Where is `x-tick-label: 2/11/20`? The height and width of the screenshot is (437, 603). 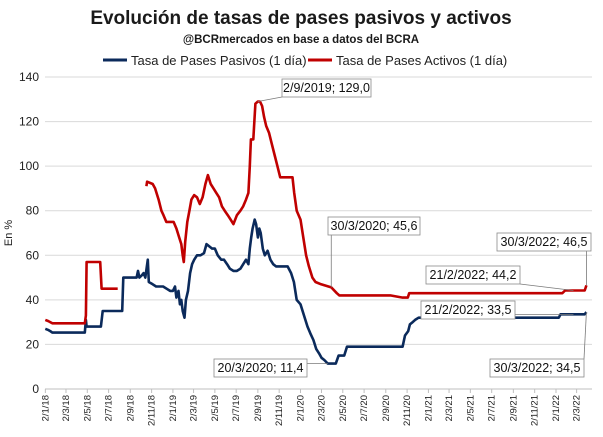
x-tick-label: 2/11/20 is located at coordinates (407, 410).